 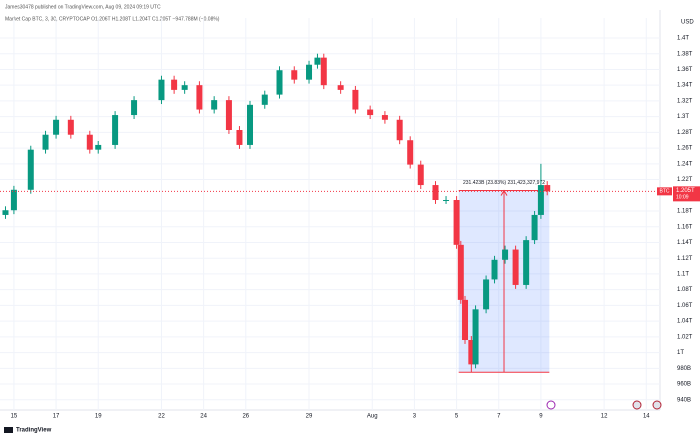 I want to click on y-tick-label: 1.22T, so click(x=685, y=180).